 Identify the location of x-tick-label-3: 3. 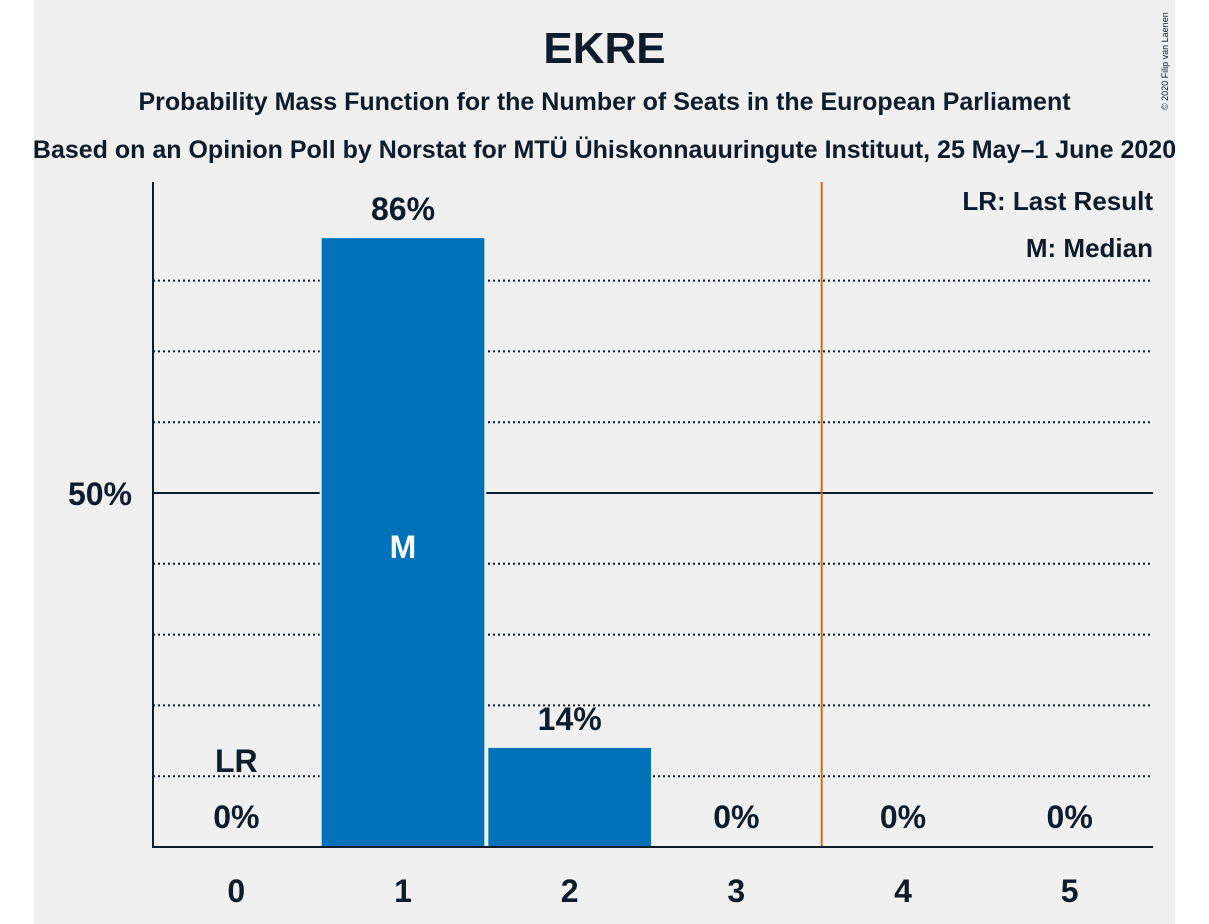
(736, 891).